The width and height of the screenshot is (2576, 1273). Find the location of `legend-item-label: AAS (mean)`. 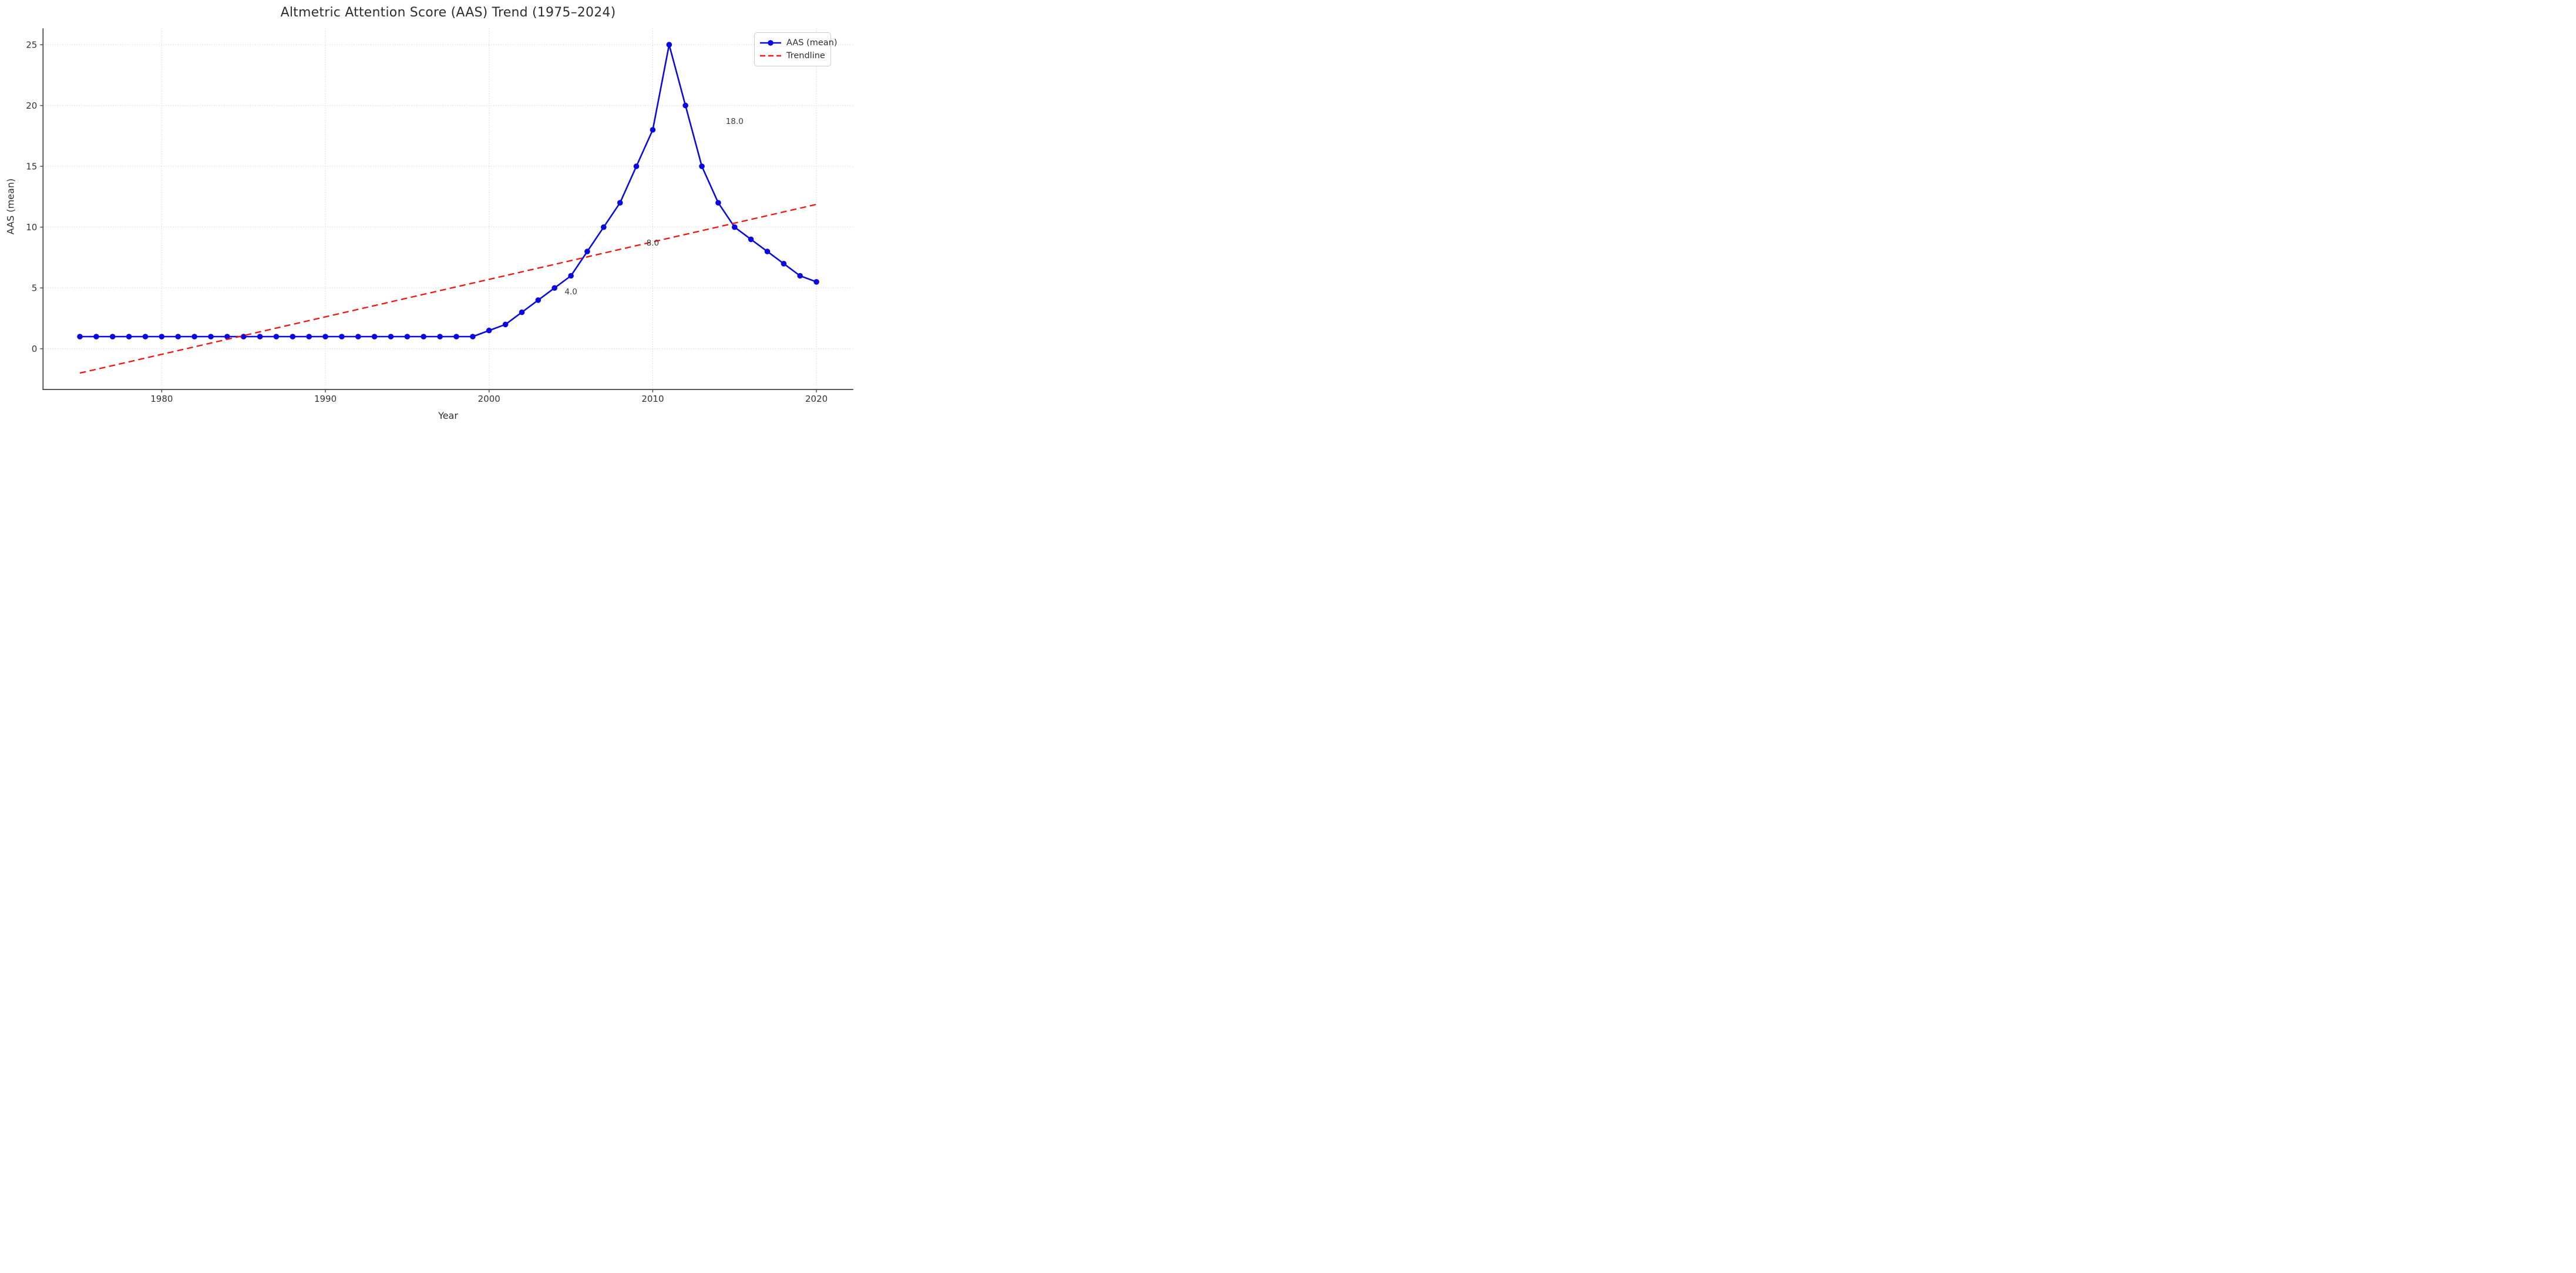

legend-item-label: AAS (mean) is located at coordinates (812, 43).